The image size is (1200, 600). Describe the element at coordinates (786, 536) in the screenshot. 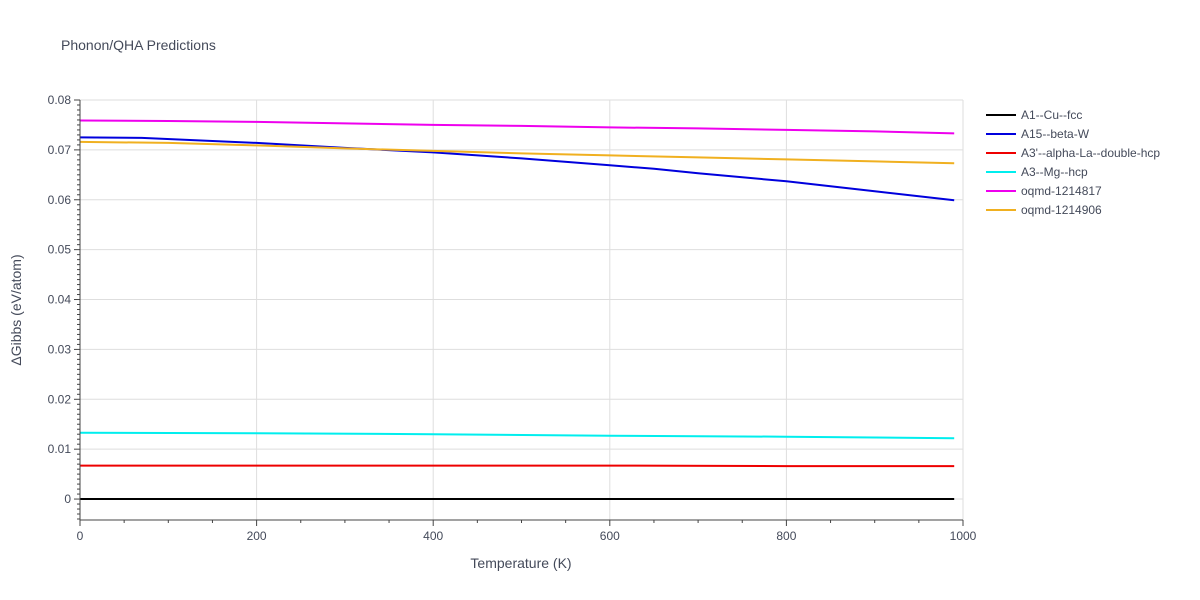

I see `x-tick-label: 800` at that location.